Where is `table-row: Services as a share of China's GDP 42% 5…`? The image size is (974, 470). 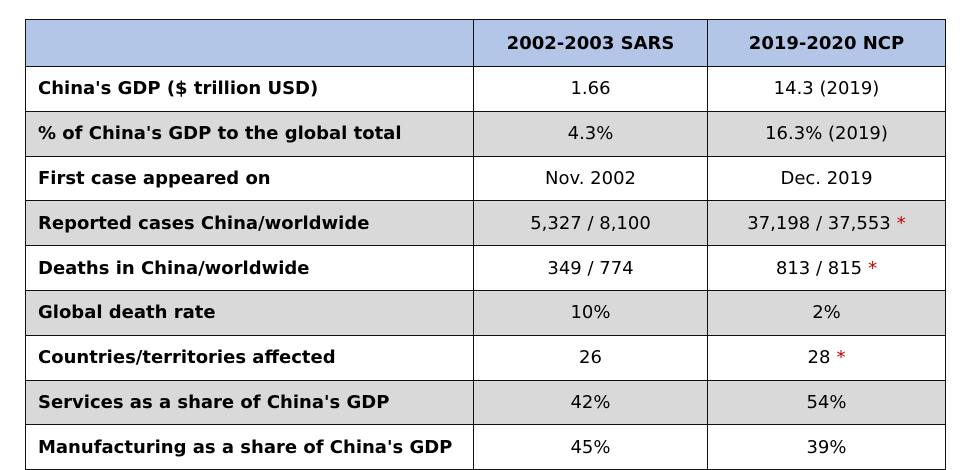 table-row: Services as a share of China's GDP 42% 5… is located at coordinates (485, 402).